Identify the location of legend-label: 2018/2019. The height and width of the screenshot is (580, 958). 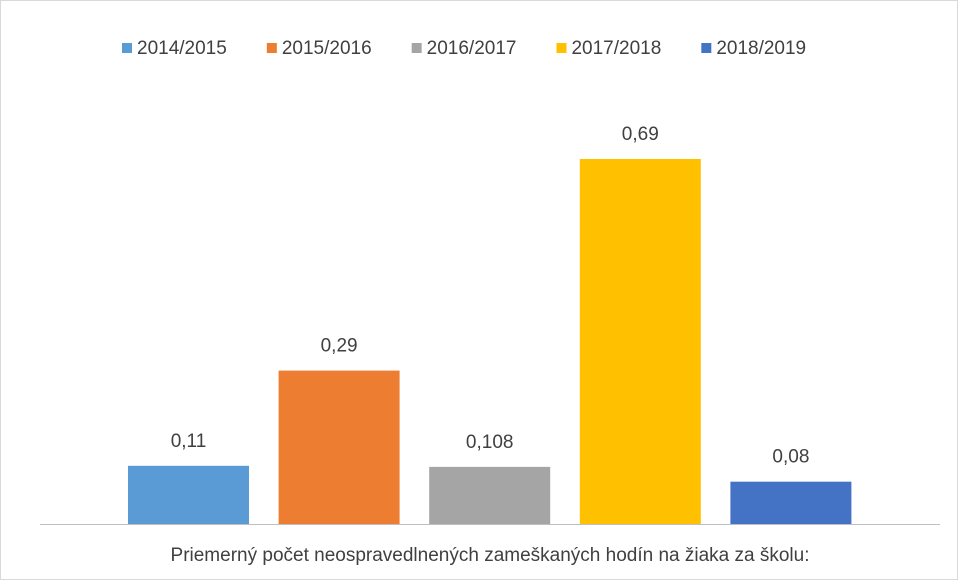
(761, 48).